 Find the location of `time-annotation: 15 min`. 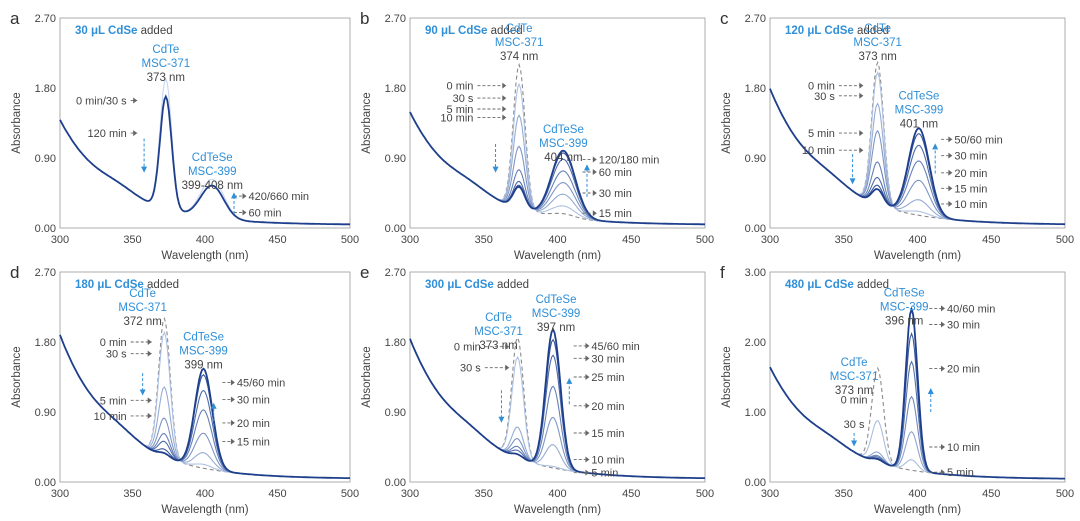

time-annotation: 15 min is located at coordinates (253, 443).